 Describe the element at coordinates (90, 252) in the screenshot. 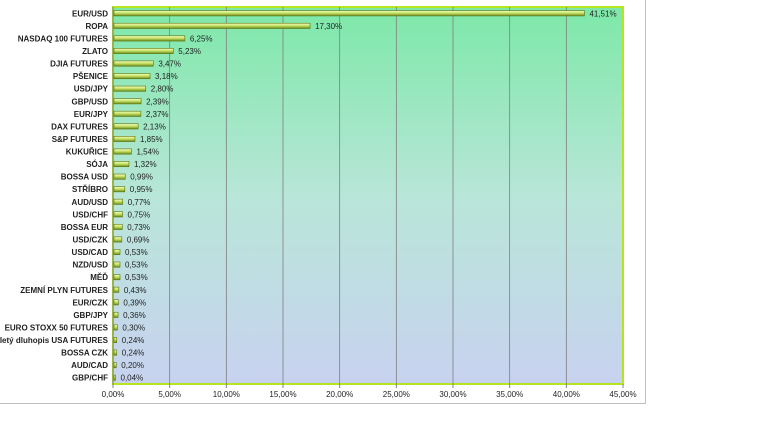

I see `category-label: USD/CAD` at that location.